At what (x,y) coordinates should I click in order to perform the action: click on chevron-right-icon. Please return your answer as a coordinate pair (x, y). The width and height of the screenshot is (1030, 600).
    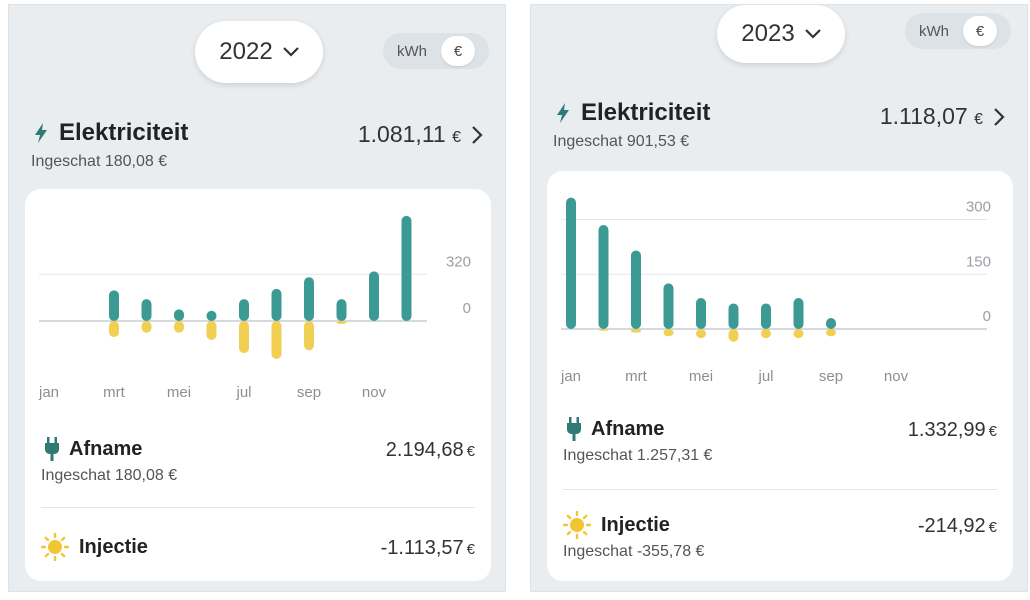
    Looking at the image, I should click on (999, 116).